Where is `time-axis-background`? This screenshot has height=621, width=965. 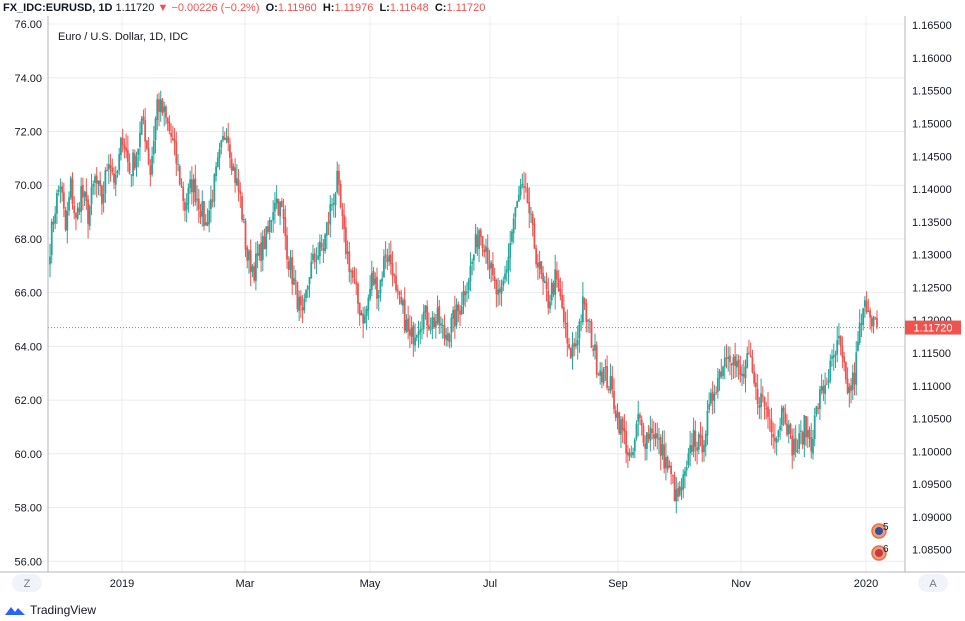
time-axis-background is located at coordinates (482, 586).